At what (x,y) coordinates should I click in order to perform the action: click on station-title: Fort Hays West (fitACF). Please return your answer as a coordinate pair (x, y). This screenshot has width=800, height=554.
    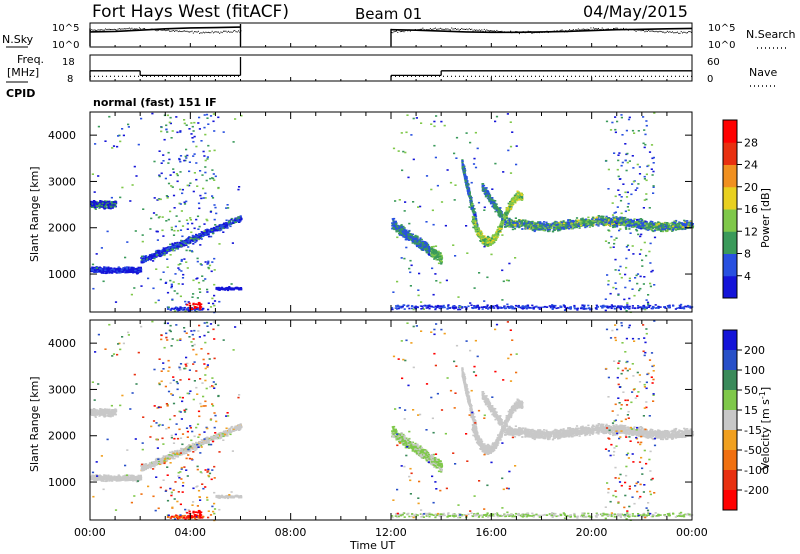
    Looking at the image, I should click on (190, 12).